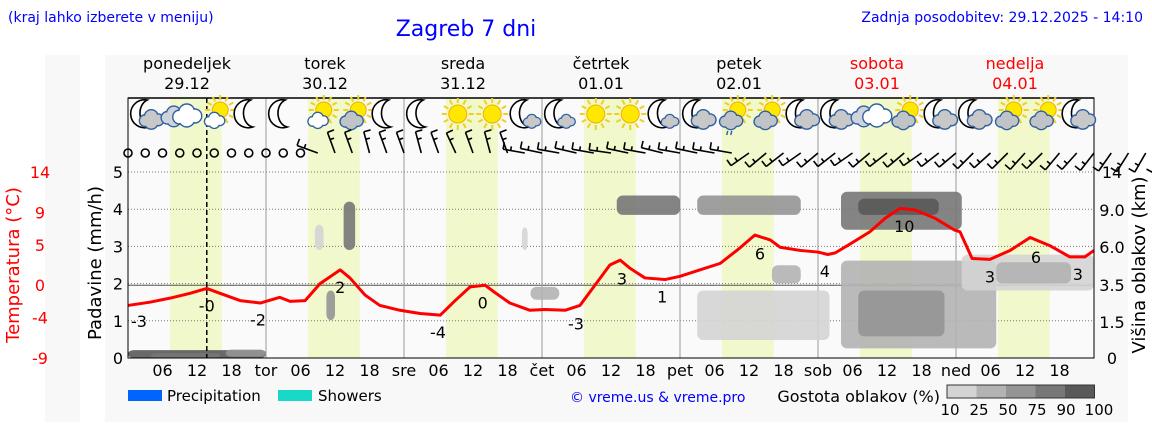 This screenshot has width=1152, height=443. What do you see at coordinates (545, 293) in the screenshot?
I see `cloud-blob` at bounding box center [545, 293].